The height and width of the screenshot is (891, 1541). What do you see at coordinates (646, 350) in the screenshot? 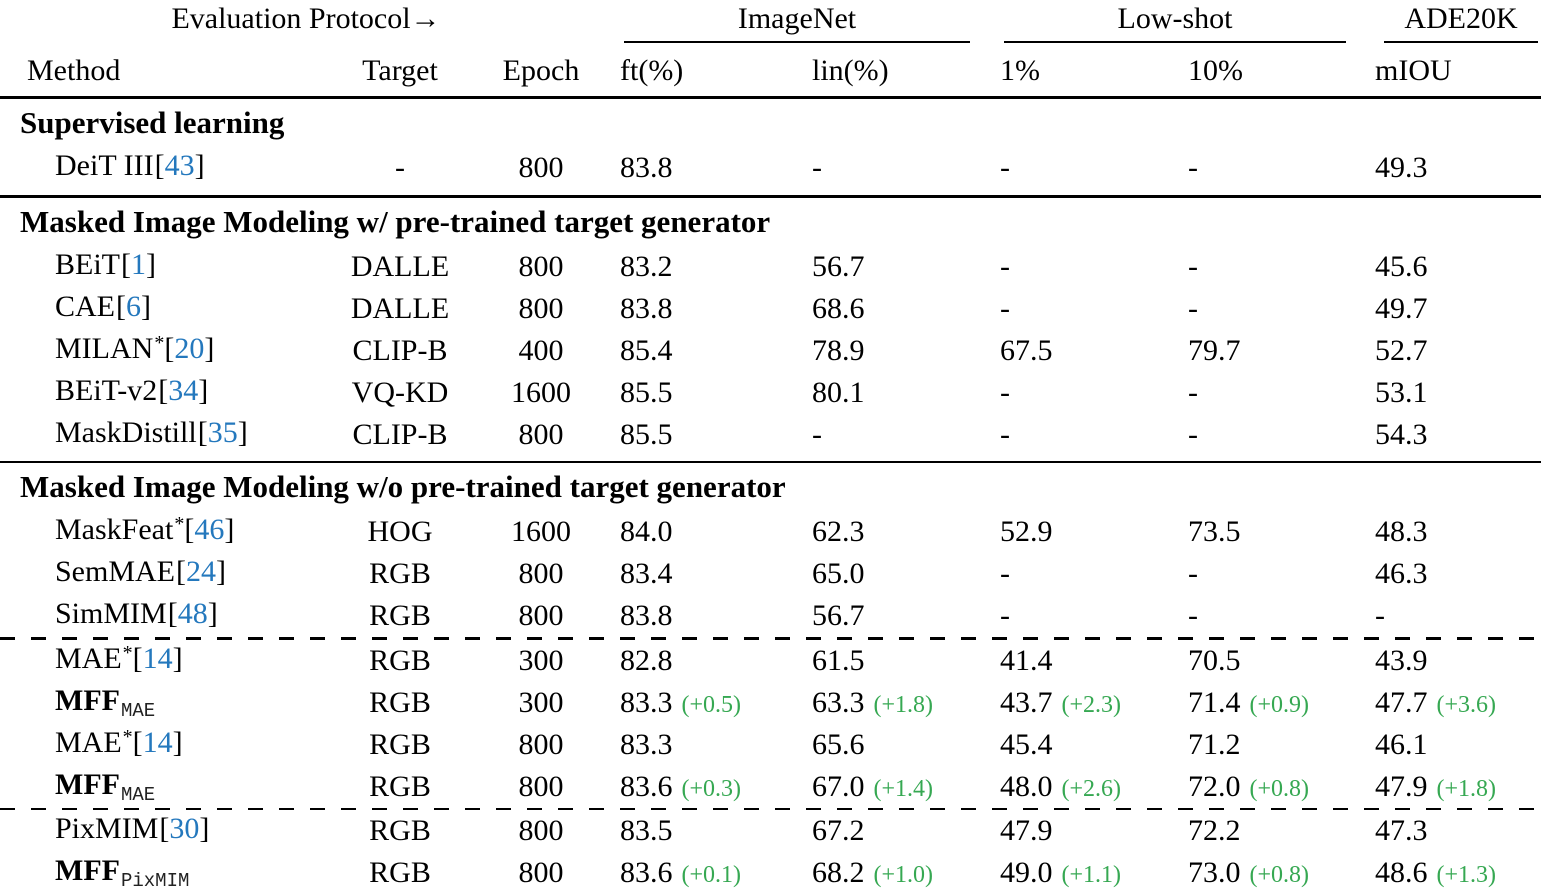
I see `ft-value: 85.4` at bounding box center [646, 350].